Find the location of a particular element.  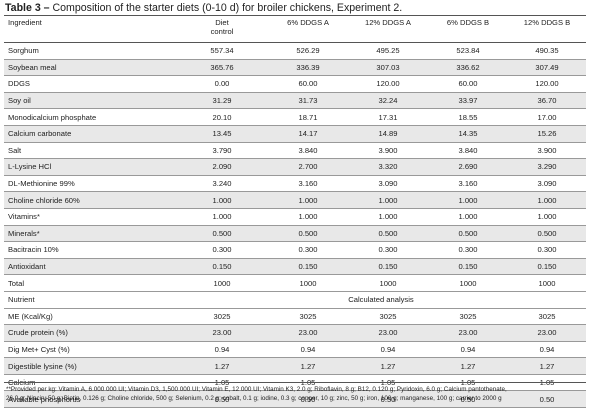

row-value: 3.240 is located at coordinates (222, 184).